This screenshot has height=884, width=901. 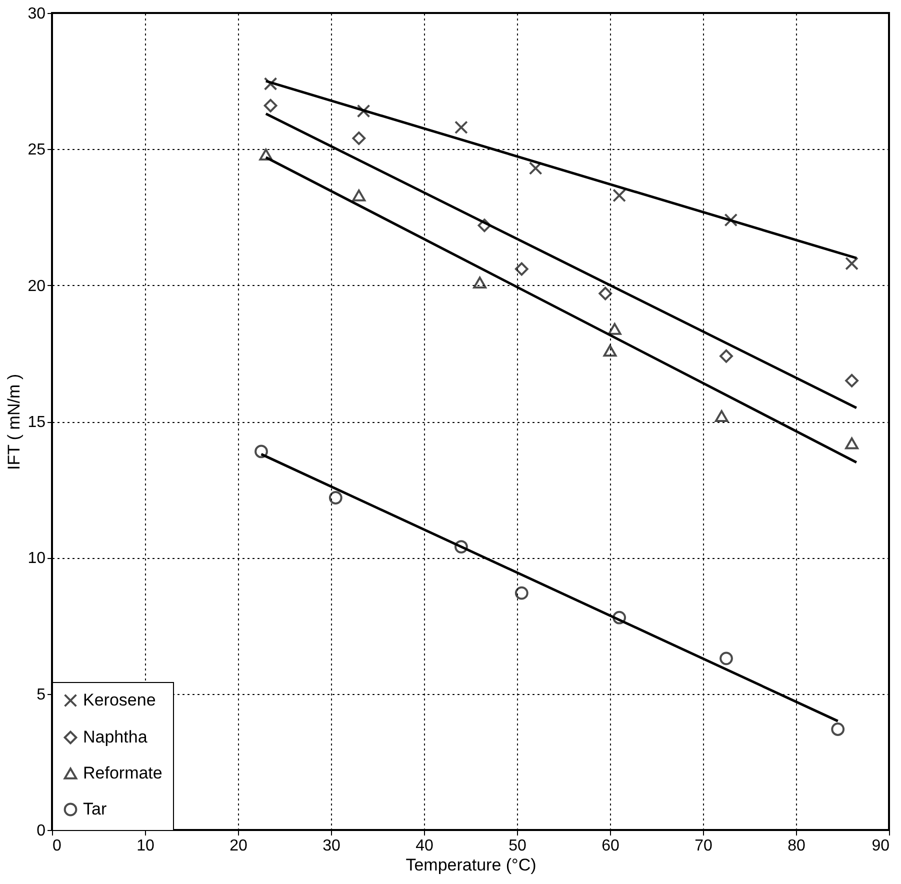 I want to click on legend-label: Reformate, so click(x=122, y=773).